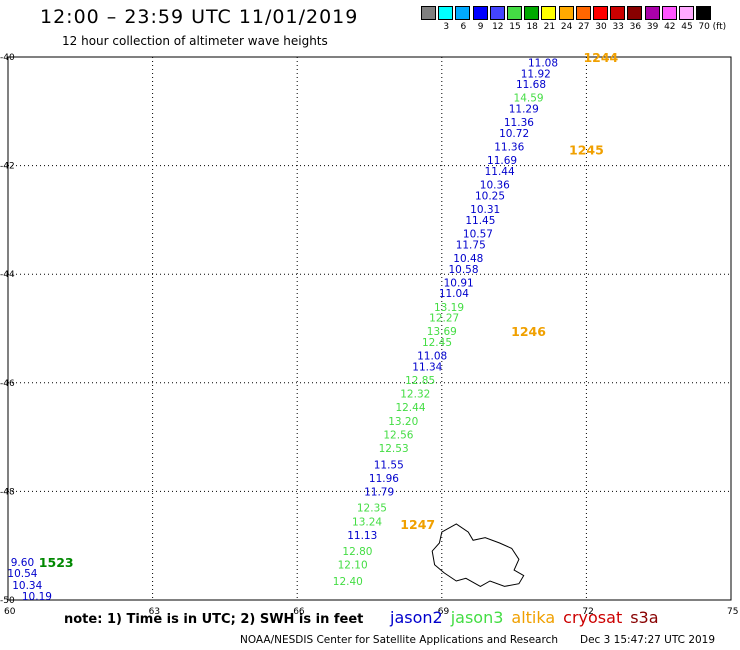 The width and height of the screenshot is (740, 650). Describe the element at coordinates (732, 612) in the screenshot. I see `lon-tick-label: 75` at that location.